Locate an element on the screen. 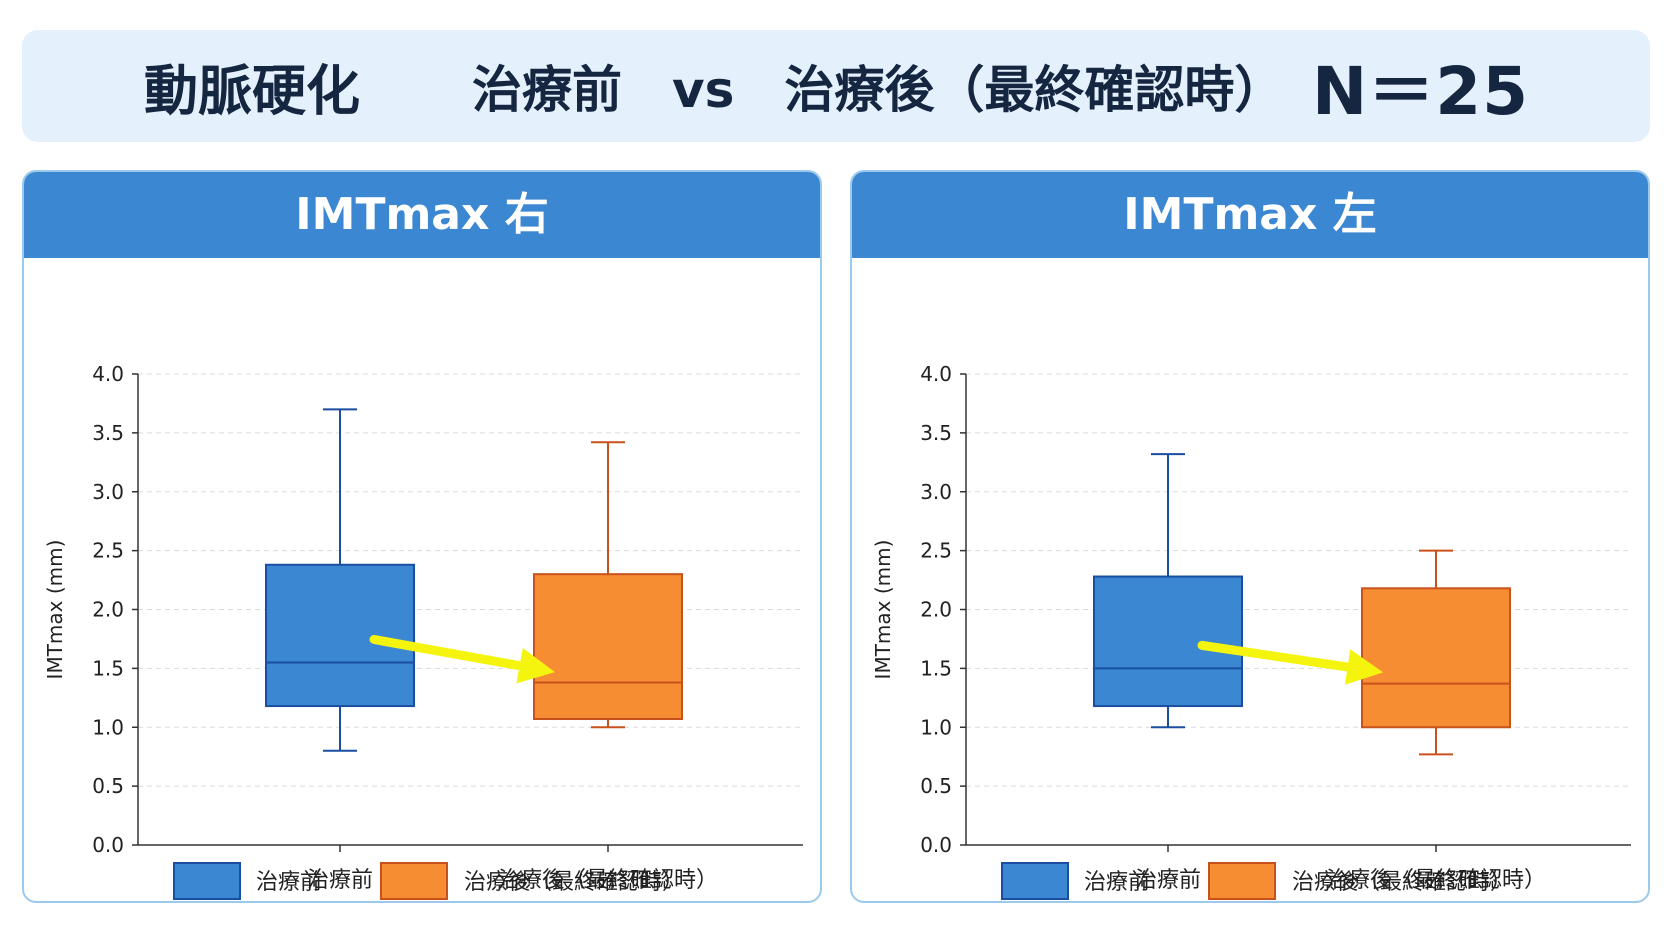 Image resolution: width=1672 pixels, height=941 pixels. chart-title: IMTmax 右 is located at coordinates (422, 215).